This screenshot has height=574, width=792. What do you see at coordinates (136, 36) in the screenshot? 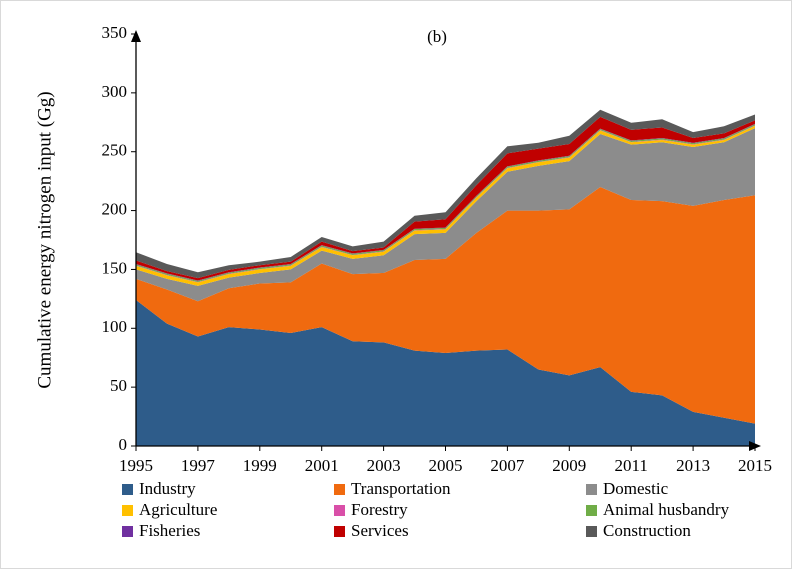
I see `y-axis-arrow` at bounding box center [136, 36].